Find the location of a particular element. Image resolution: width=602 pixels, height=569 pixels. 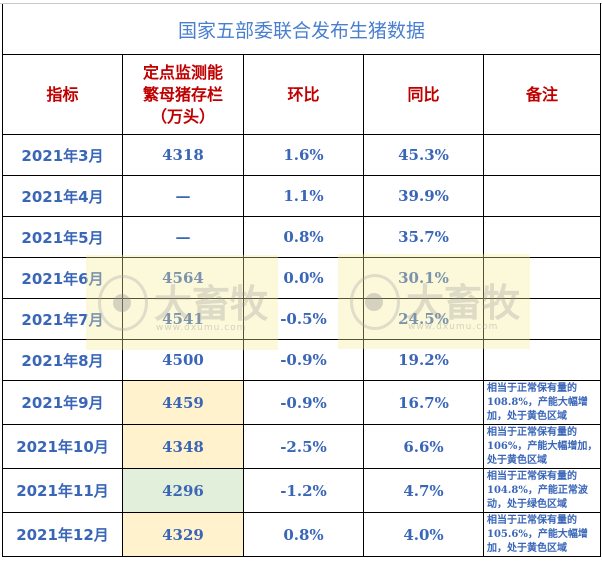

month-cell: 2021年3月 is located at coordinates (62, 155).